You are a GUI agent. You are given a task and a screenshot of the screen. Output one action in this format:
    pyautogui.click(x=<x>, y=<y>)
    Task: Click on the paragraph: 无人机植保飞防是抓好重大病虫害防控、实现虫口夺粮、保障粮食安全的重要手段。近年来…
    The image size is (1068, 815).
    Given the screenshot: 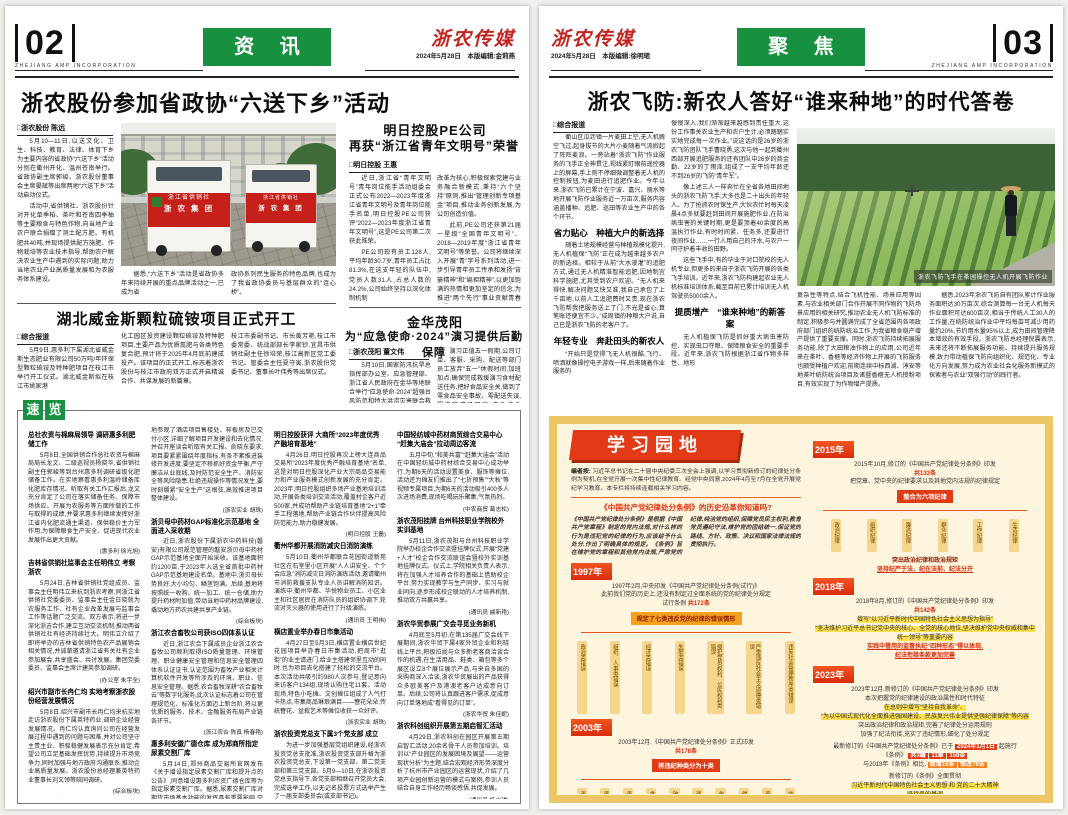 What is the action you would take?
    pyautogui.click(x=730, y=350)
    